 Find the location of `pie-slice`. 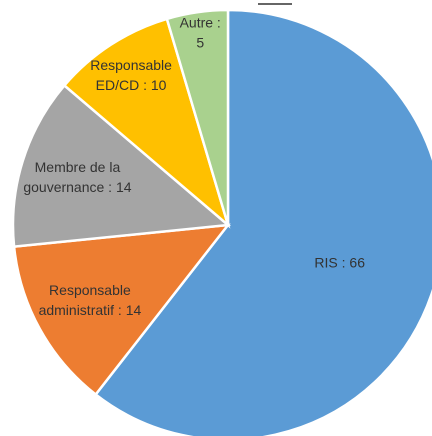

pie-slice is located at coordinates (197, 117).